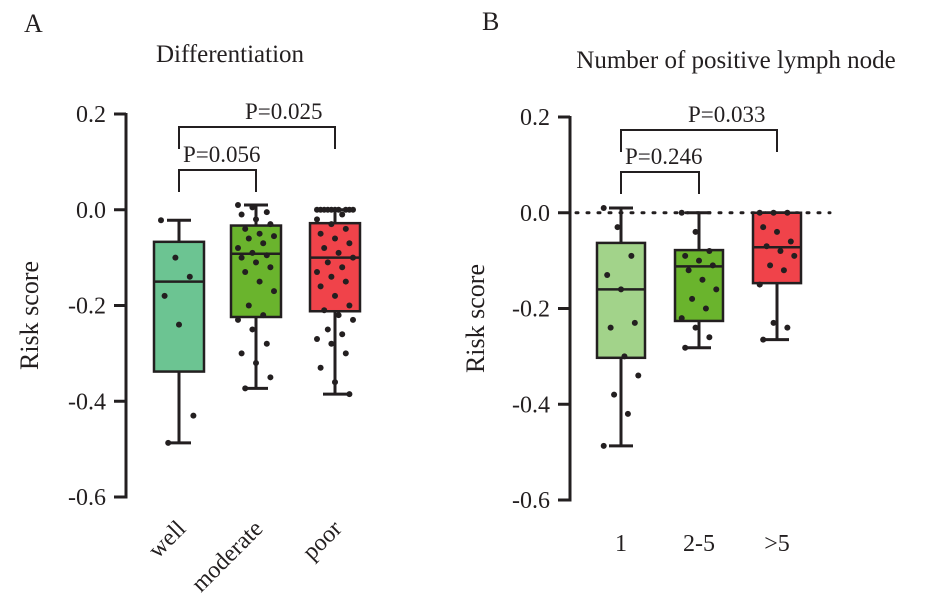  I want to click on chart-title: Differentiation, so click(230, 54).